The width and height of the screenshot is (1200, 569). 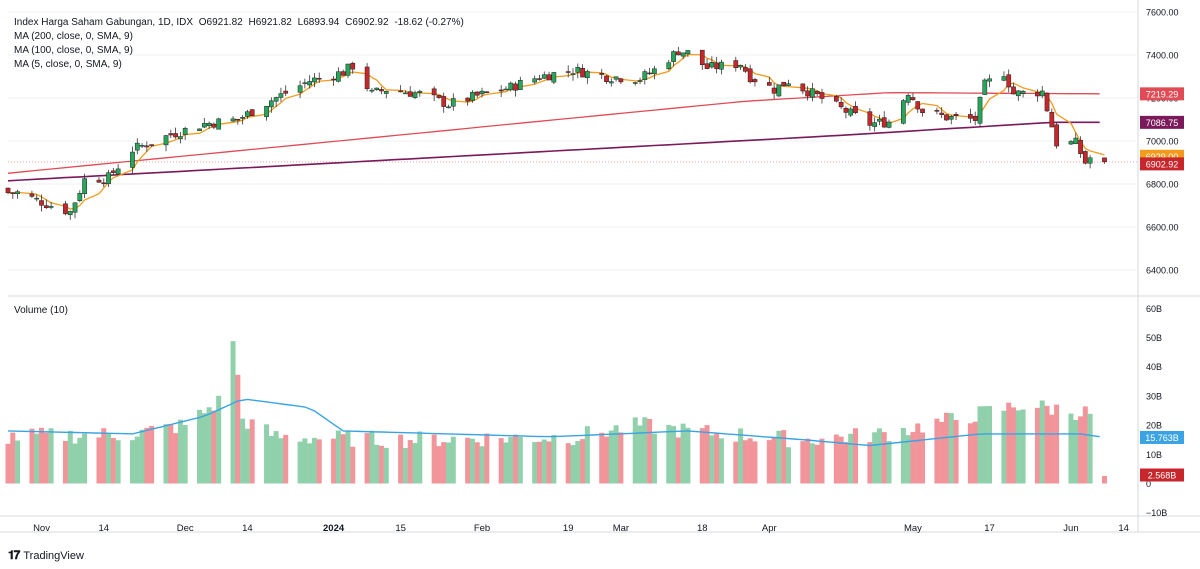 I want to click on time-tick-label: Nov, so click(x=41, y=528).